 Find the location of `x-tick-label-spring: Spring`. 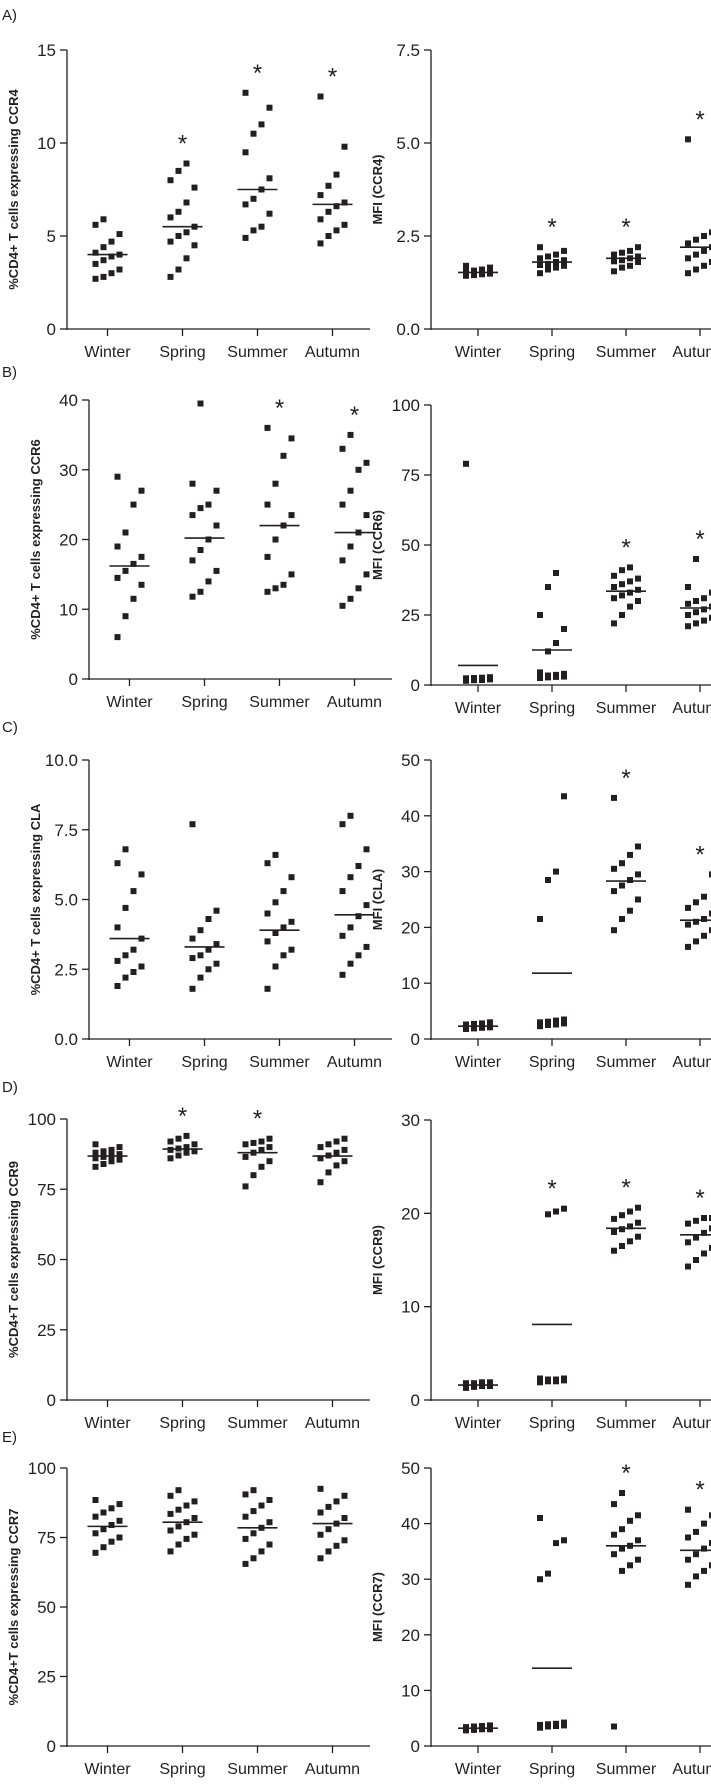

x-tick-label-spring: Spring is located at coordinates (552, 1769).